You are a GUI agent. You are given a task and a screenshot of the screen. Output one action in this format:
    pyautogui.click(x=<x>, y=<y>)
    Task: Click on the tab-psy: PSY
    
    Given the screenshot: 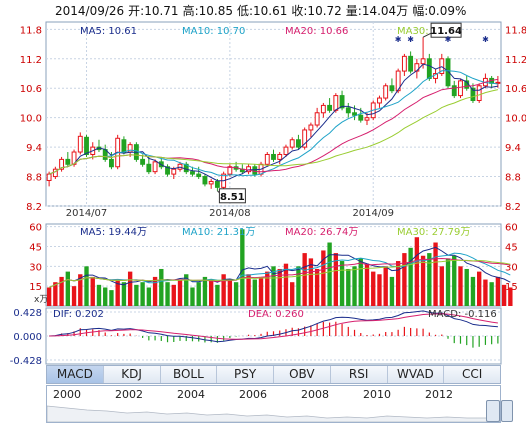 What is the action you would take?
    pyautogui.click(x=245, y=374)
    